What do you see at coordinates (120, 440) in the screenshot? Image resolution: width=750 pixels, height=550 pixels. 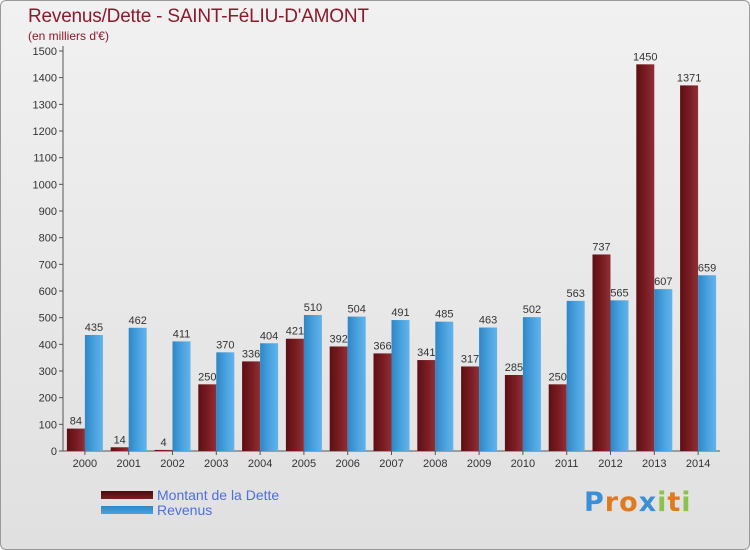 I see `debt-value-label: 14` at bounding box center [120, 440].